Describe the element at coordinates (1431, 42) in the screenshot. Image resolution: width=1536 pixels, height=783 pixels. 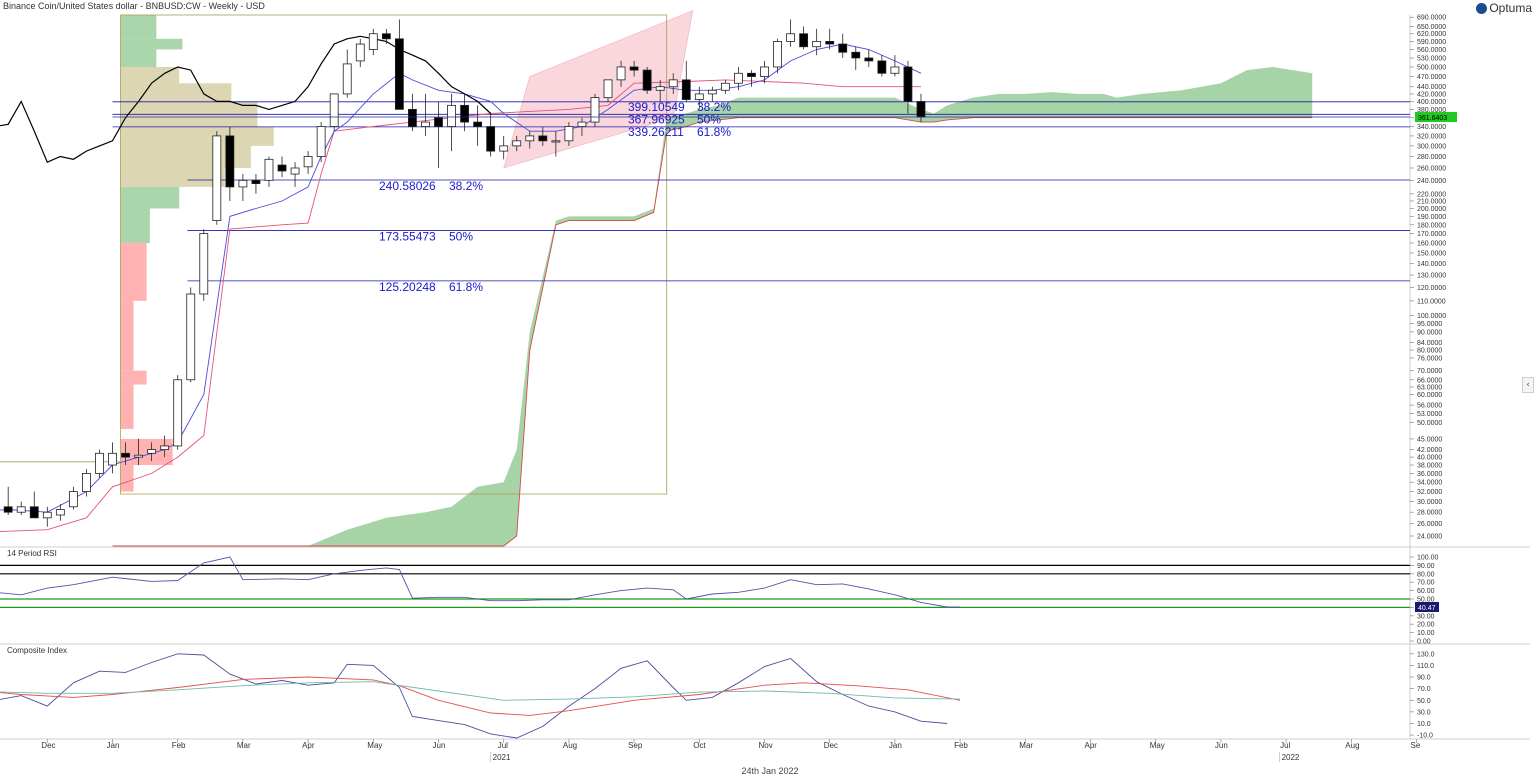
I see `price-tick-label-3: 590.0000` at that location.